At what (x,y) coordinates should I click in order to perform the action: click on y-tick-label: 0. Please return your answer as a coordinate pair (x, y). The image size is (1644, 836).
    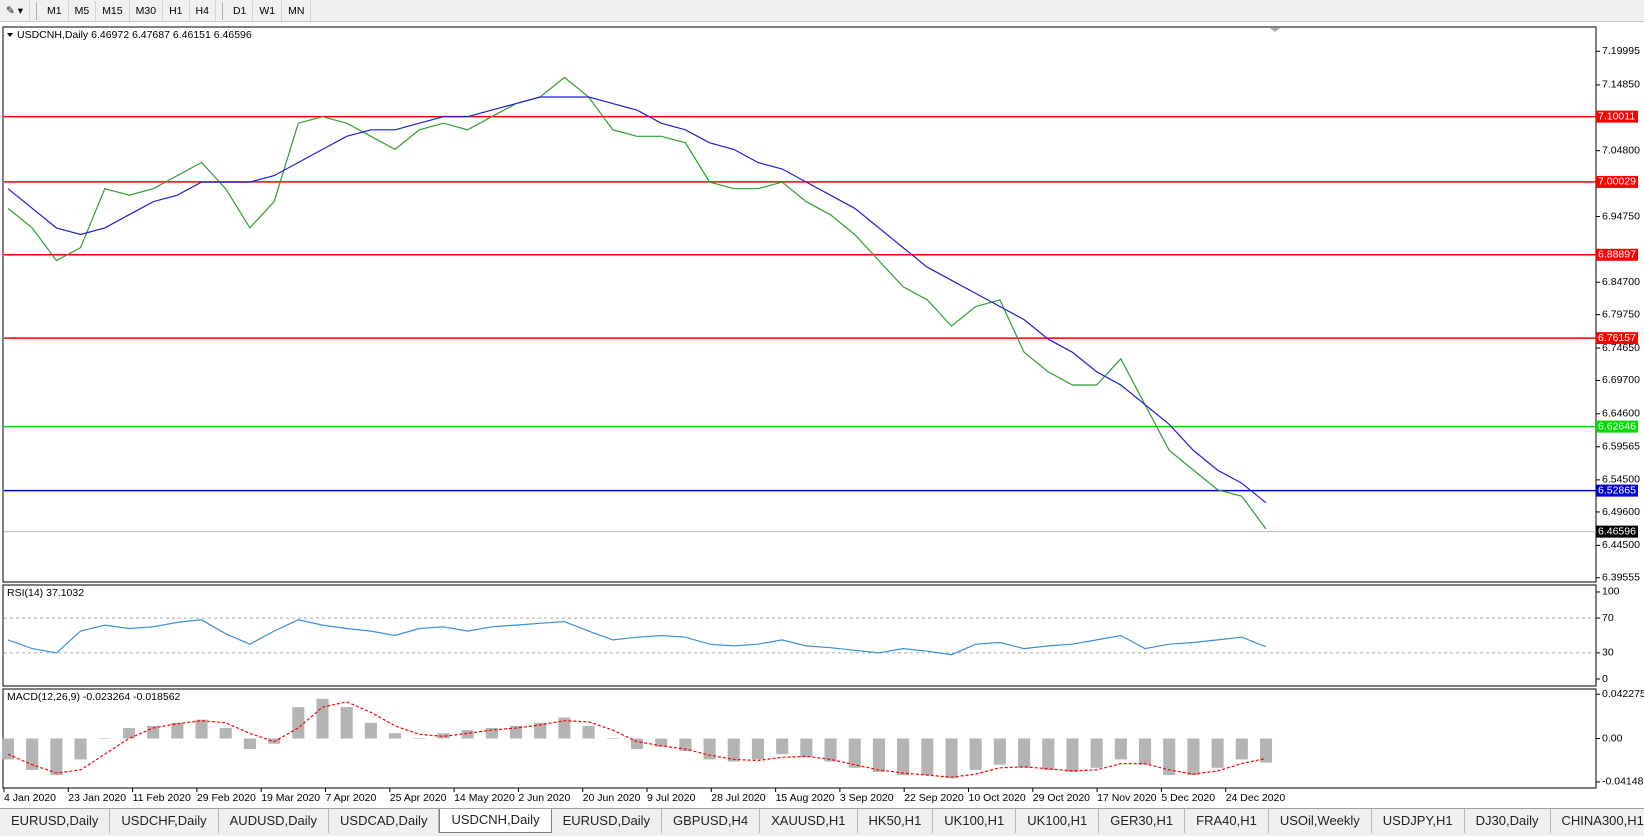
    Looking at the image, I should click on (1605, 679).